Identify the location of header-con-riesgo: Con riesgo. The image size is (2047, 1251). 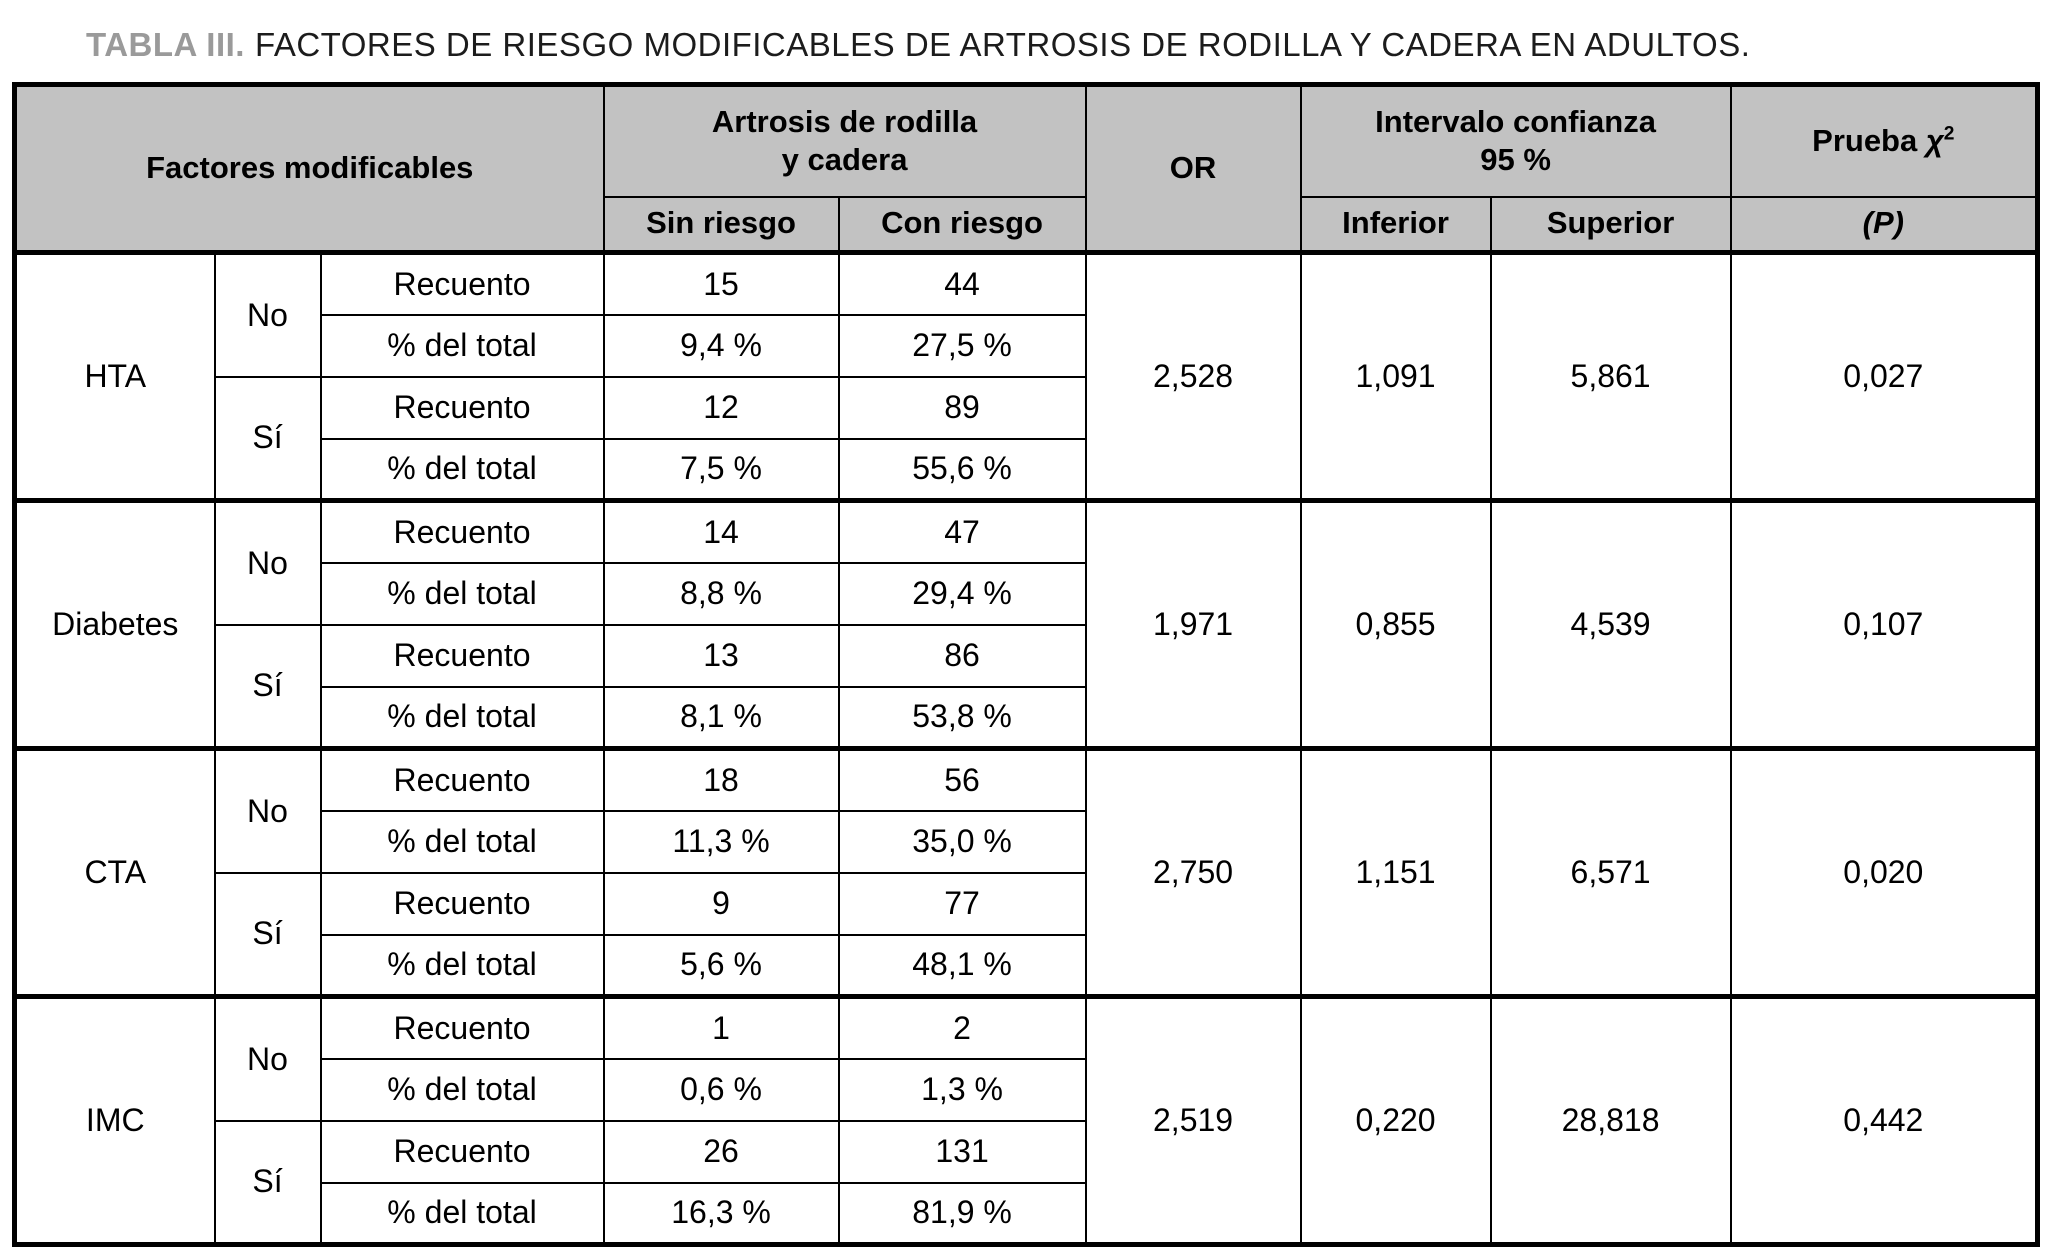
(962, 225).